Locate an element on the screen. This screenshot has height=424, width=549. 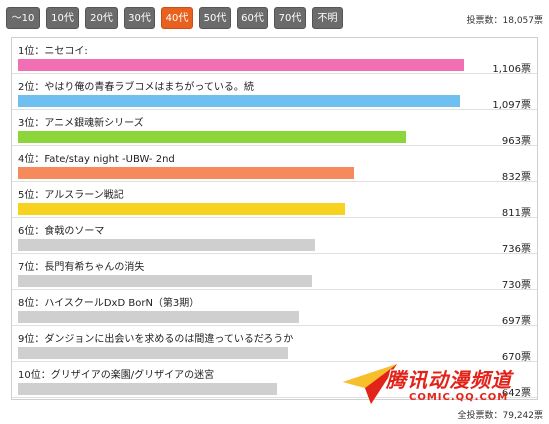
ranking-title: 4位：Fate/stay night -UBW- 2nd is located at coordinates (96, 159).